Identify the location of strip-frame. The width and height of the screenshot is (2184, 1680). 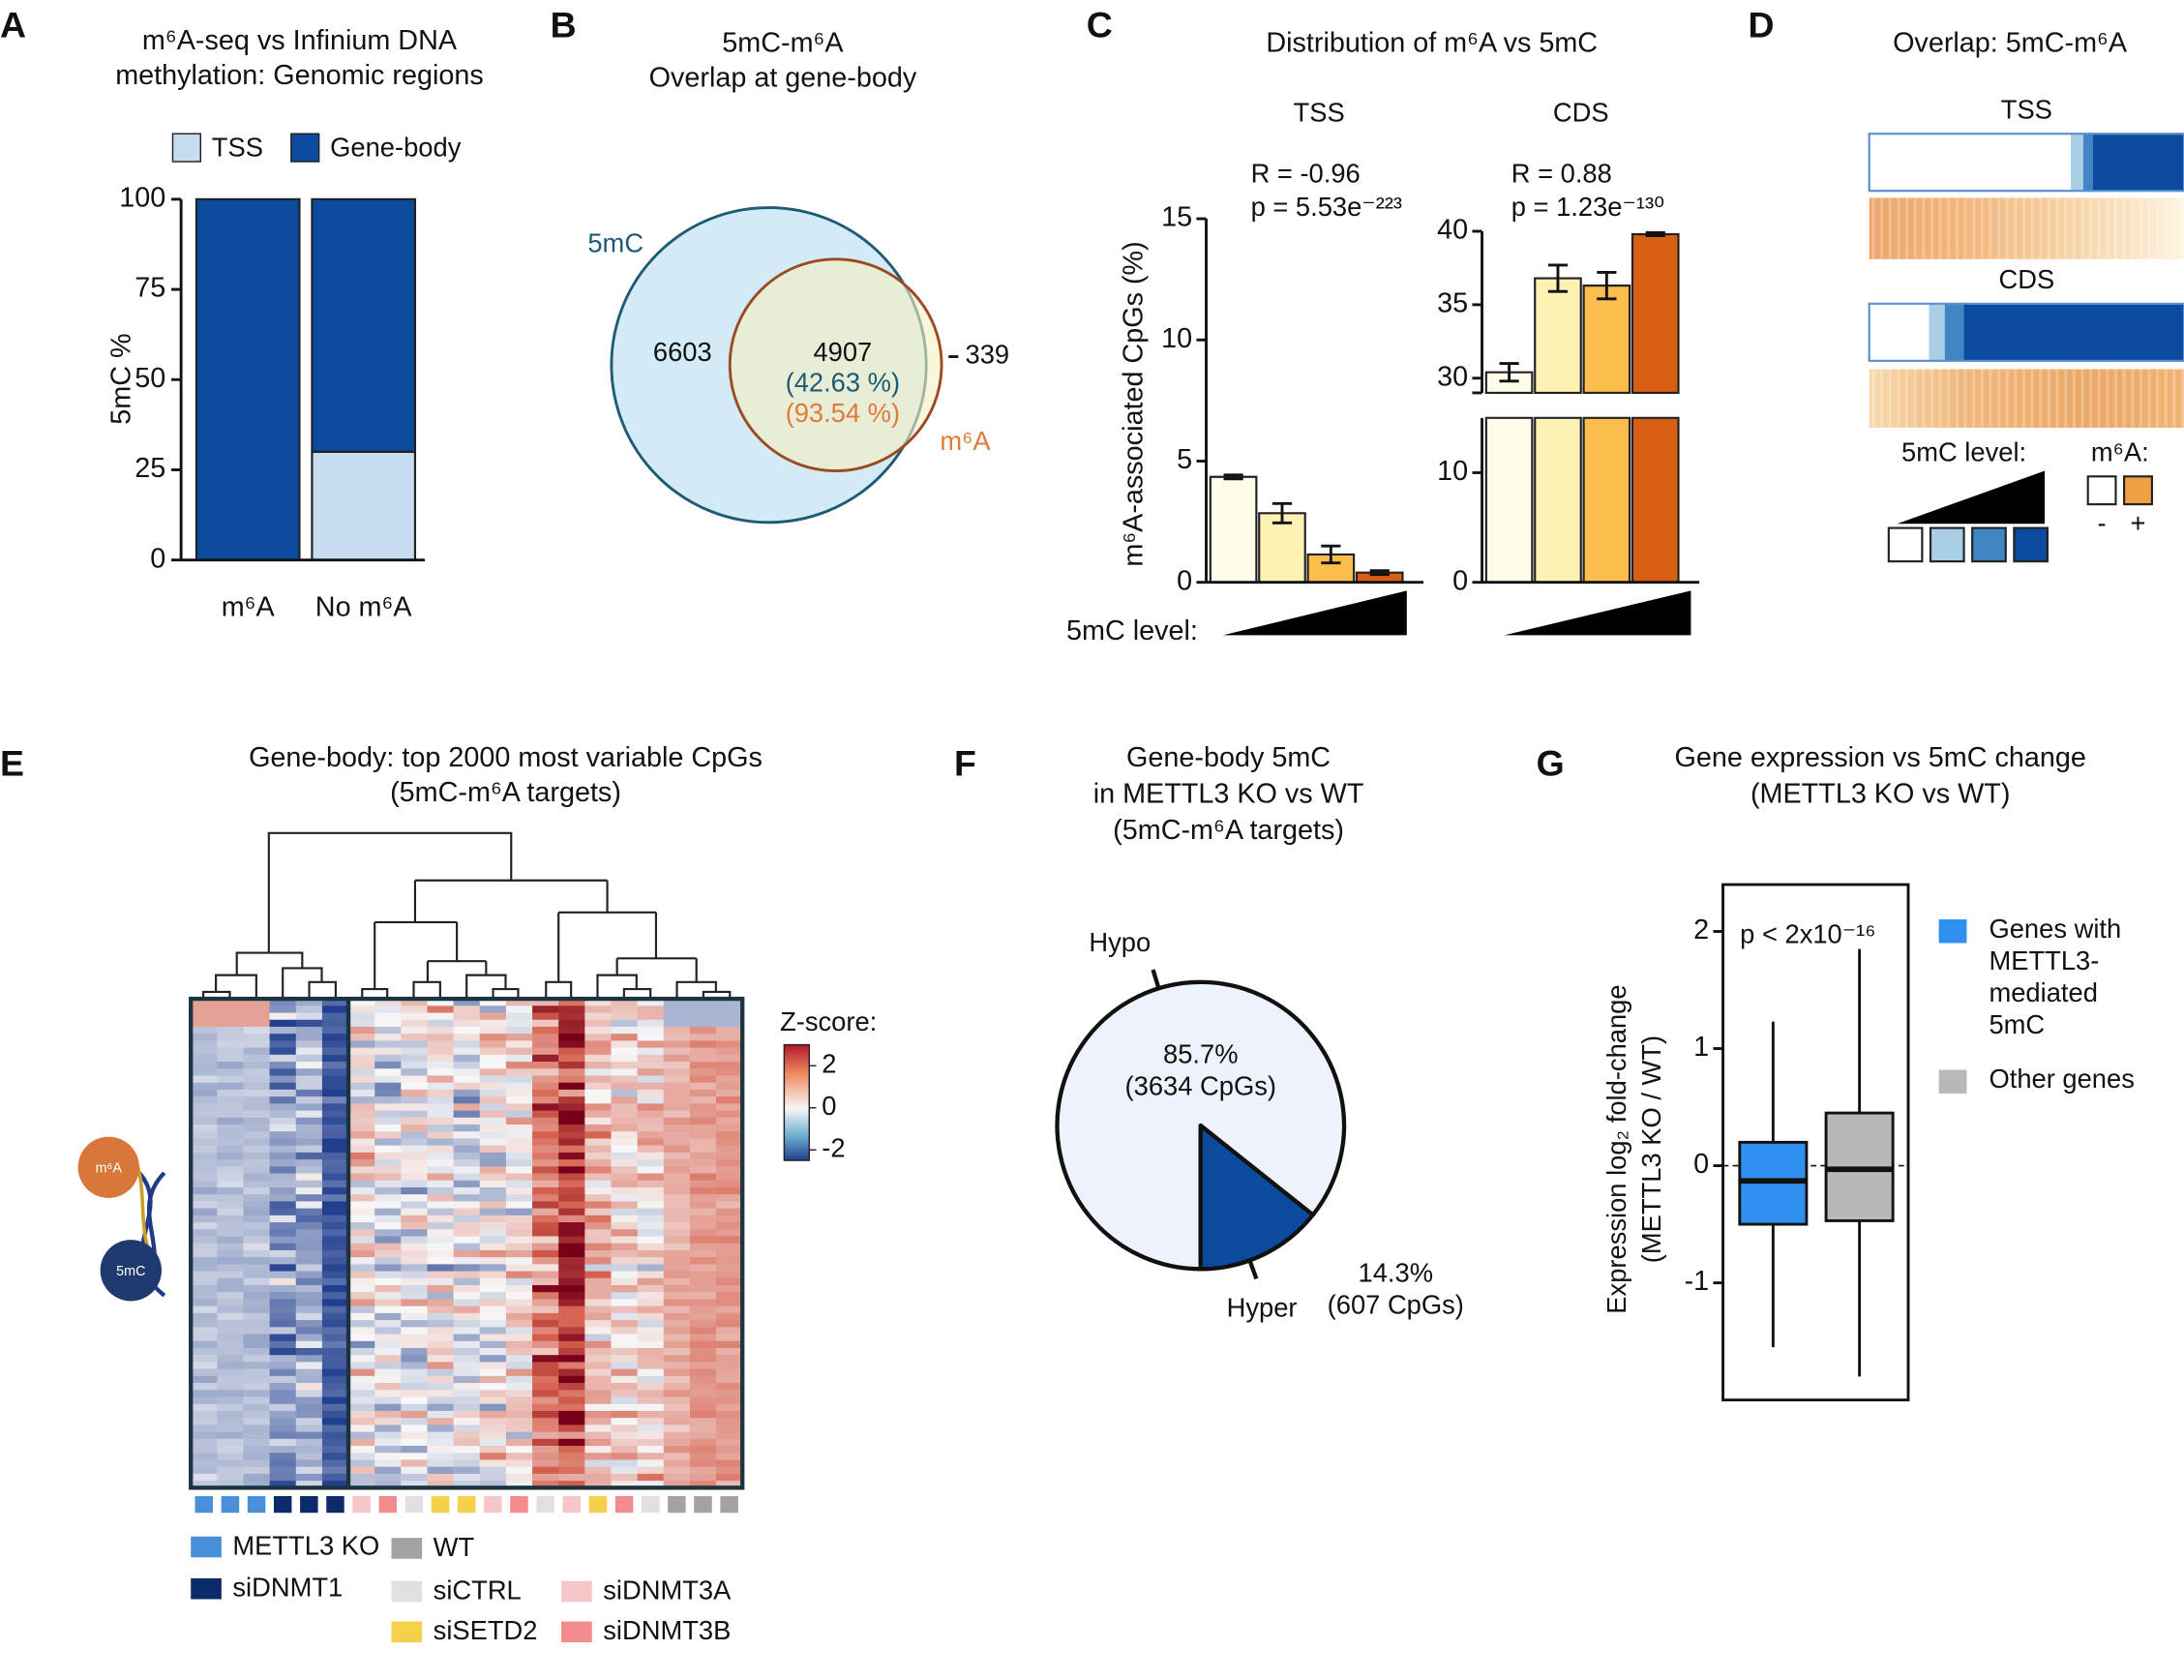
(2026, 163).